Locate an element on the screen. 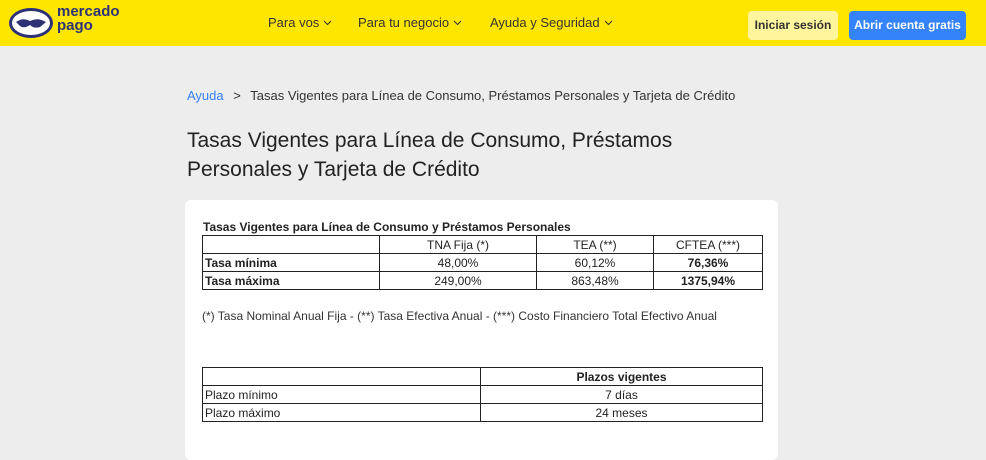 The height and width of the screenshot is (460, 986). table-cell: 7 días is located at coordinates (621, 394).